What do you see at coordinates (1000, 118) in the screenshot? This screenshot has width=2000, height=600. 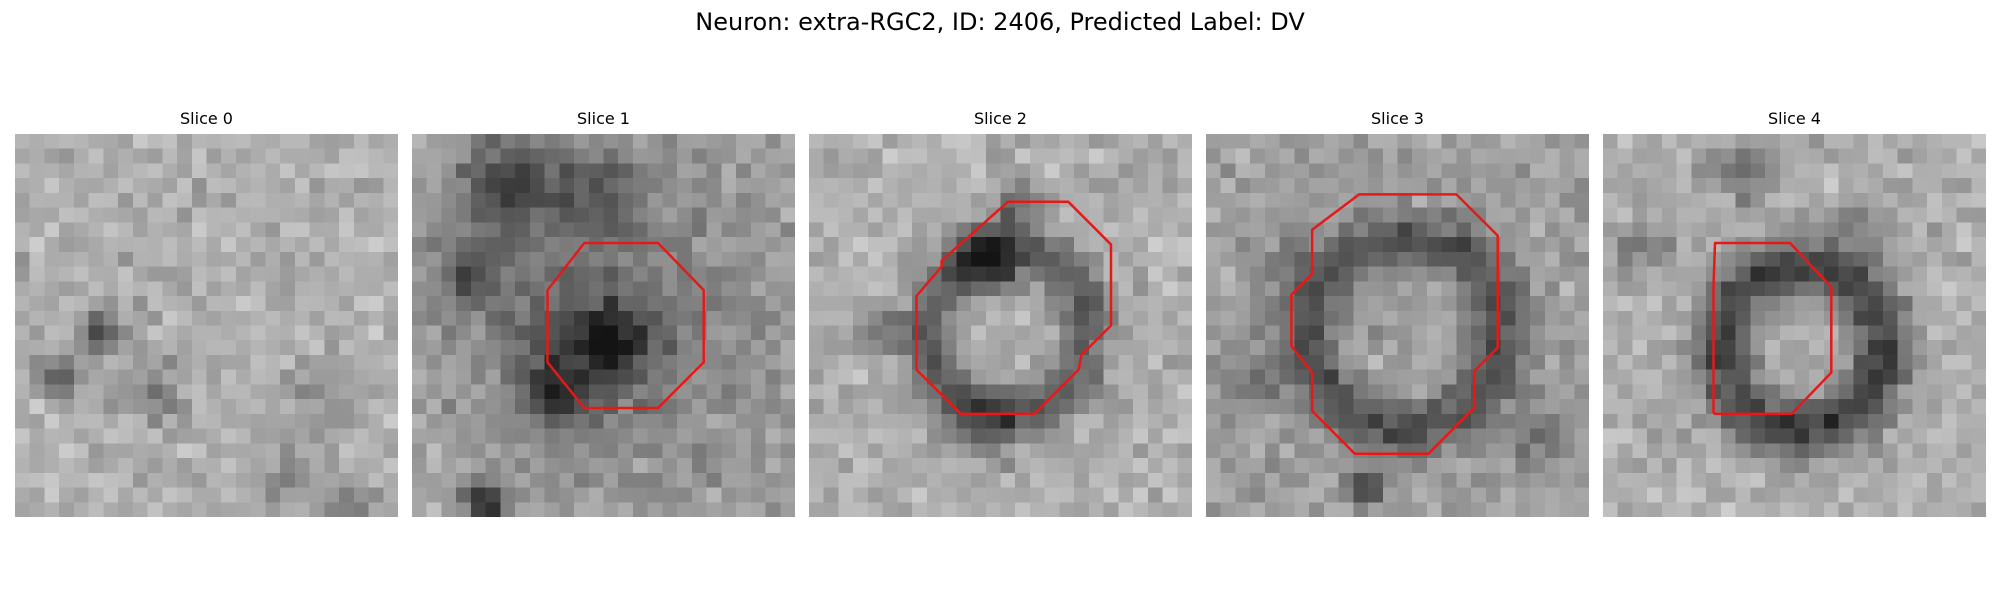 I see `slice-title: Slice 2` at bounding box center [1000, 118].